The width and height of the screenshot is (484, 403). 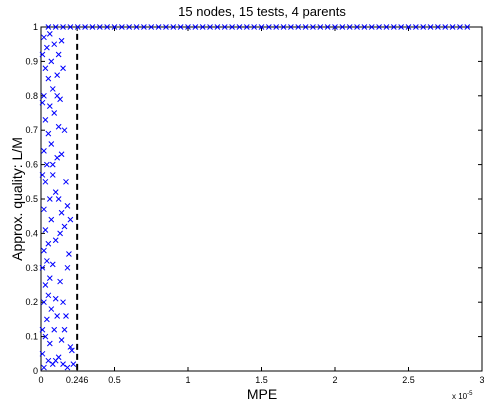 What do you see at coordinates (261, 380) in the screenshot?
I see `x-tick-label: 1.5` at bounding box center [261, 380].